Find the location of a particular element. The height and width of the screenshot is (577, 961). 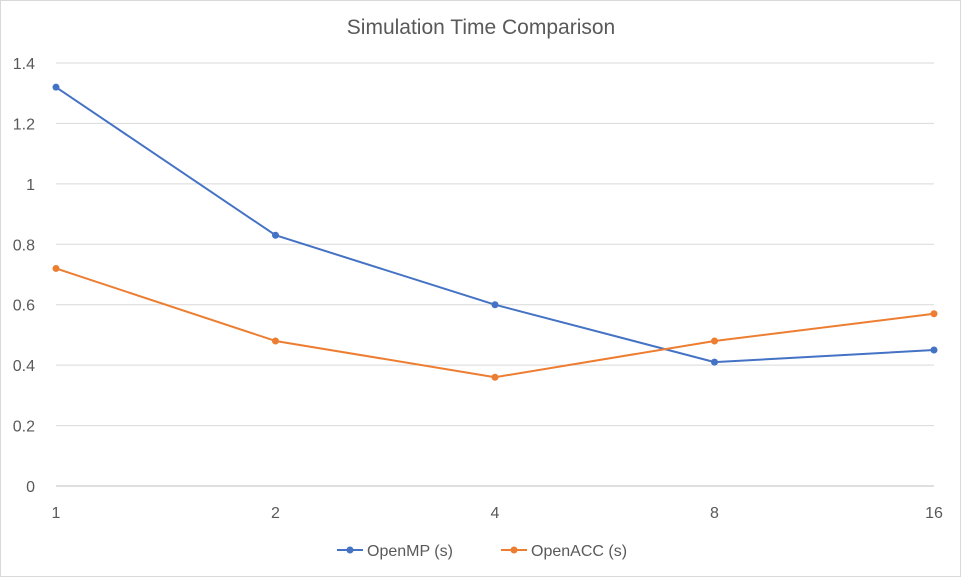

legend-label-openmp: OpenMP (s) is located at coordinates (410, 551).